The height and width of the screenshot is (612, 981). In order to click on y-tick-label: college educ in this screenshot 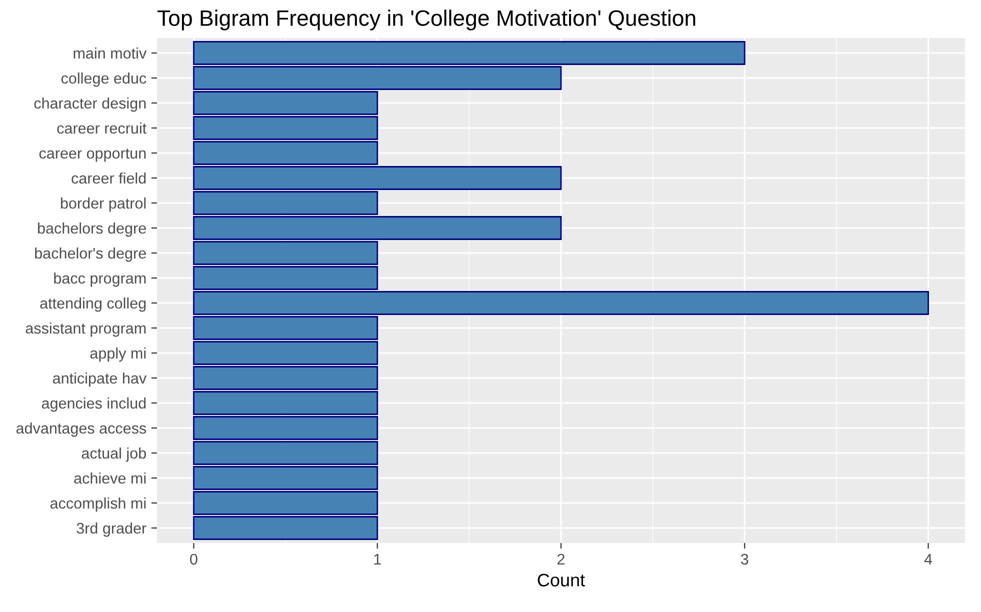, I will do `click(103, 79)`.